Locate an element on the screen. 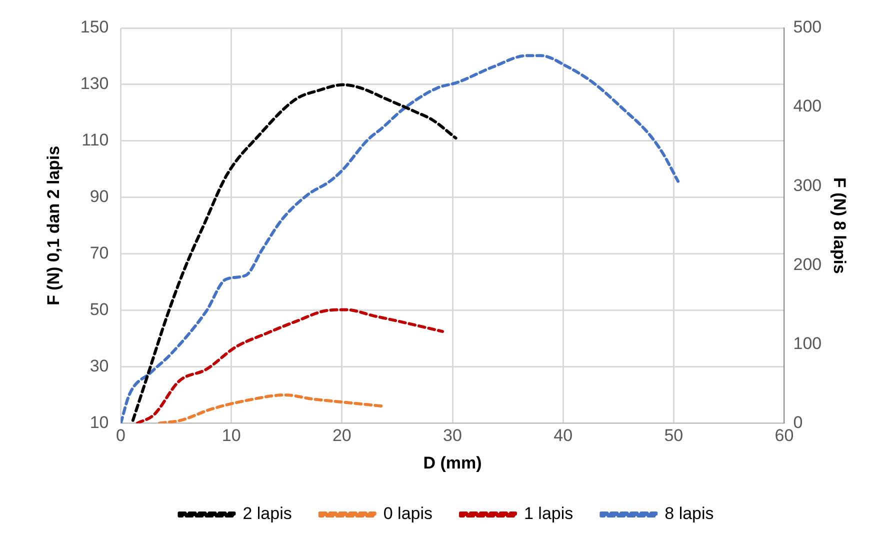 The width and height of the screenshot is (873, 543). x-axis-title: D (mm) is located at coordinates (452, 462).